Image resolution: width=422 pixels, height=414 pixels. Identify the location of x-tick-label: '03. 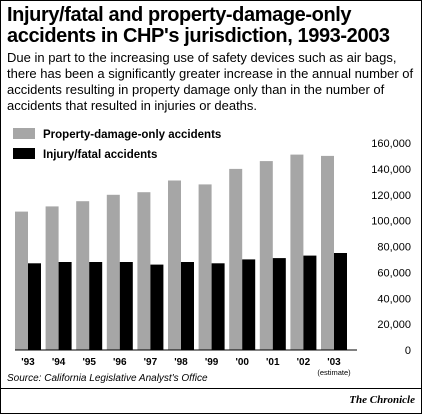
(334, 362).